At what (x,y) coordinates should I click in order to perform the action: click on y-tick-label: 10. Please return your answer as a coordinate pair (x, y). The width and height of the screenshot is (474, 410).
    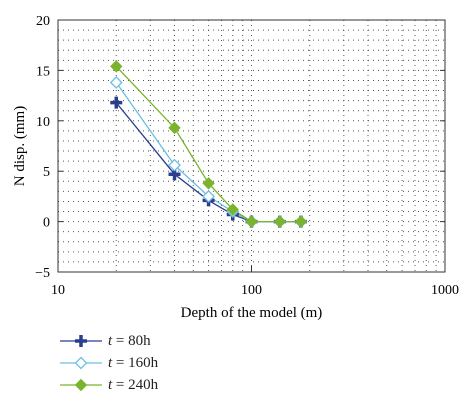
    Looking at the image, I should click on (43, 122).